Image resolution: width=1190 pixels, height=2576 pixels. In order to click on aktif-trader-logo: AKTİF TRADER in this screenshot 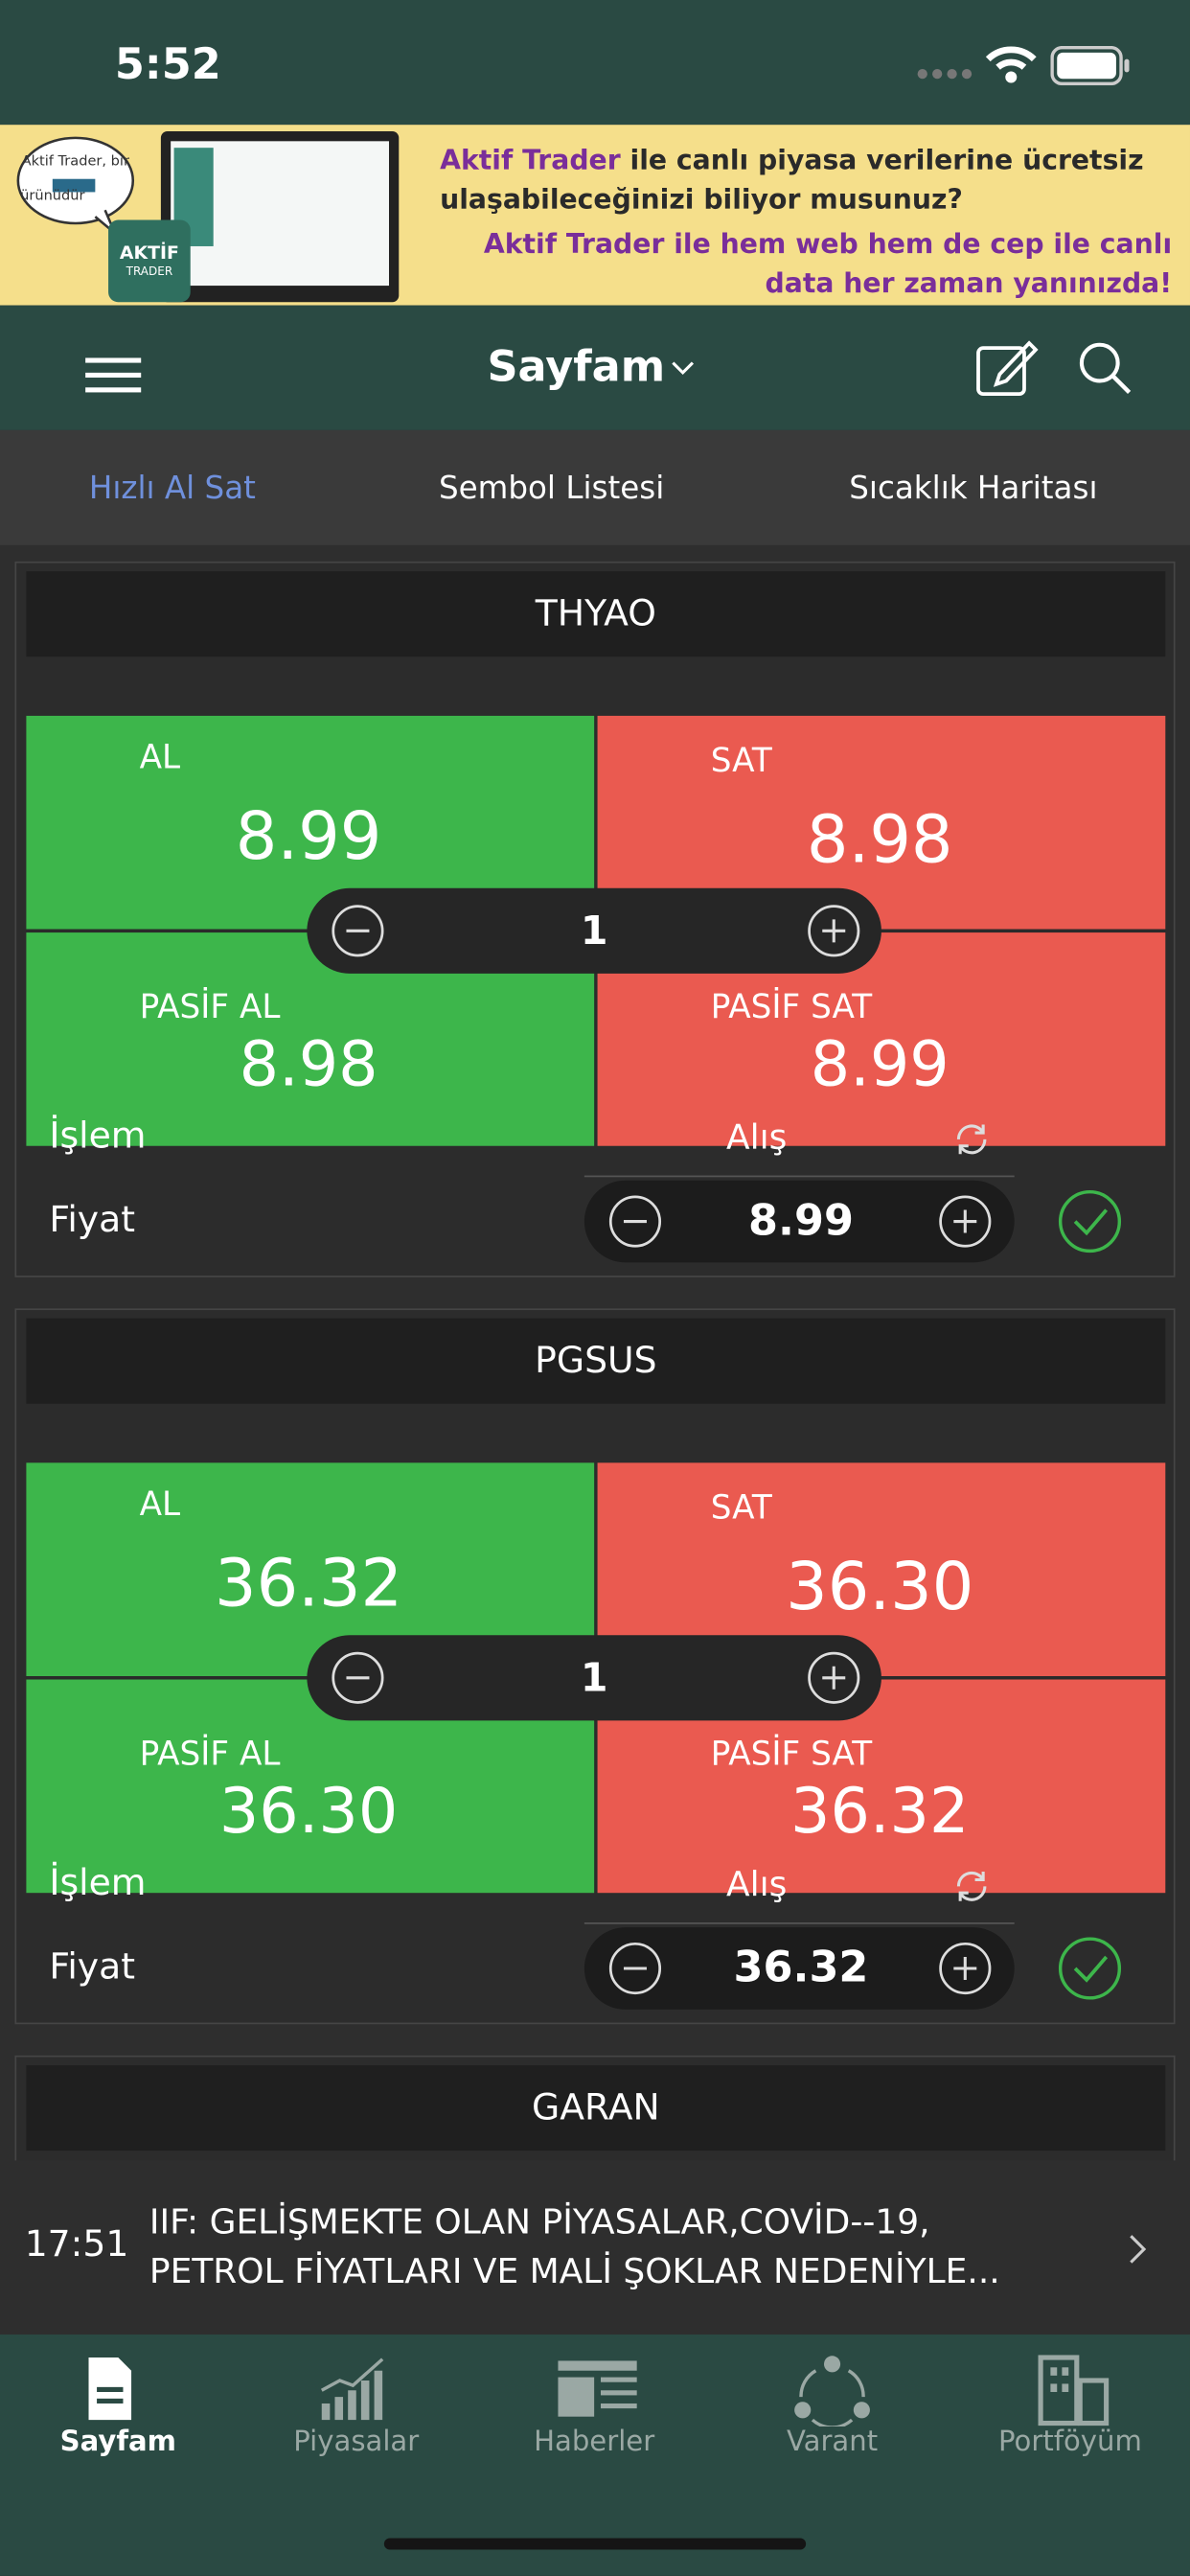, I will do `click(150, 261)`.